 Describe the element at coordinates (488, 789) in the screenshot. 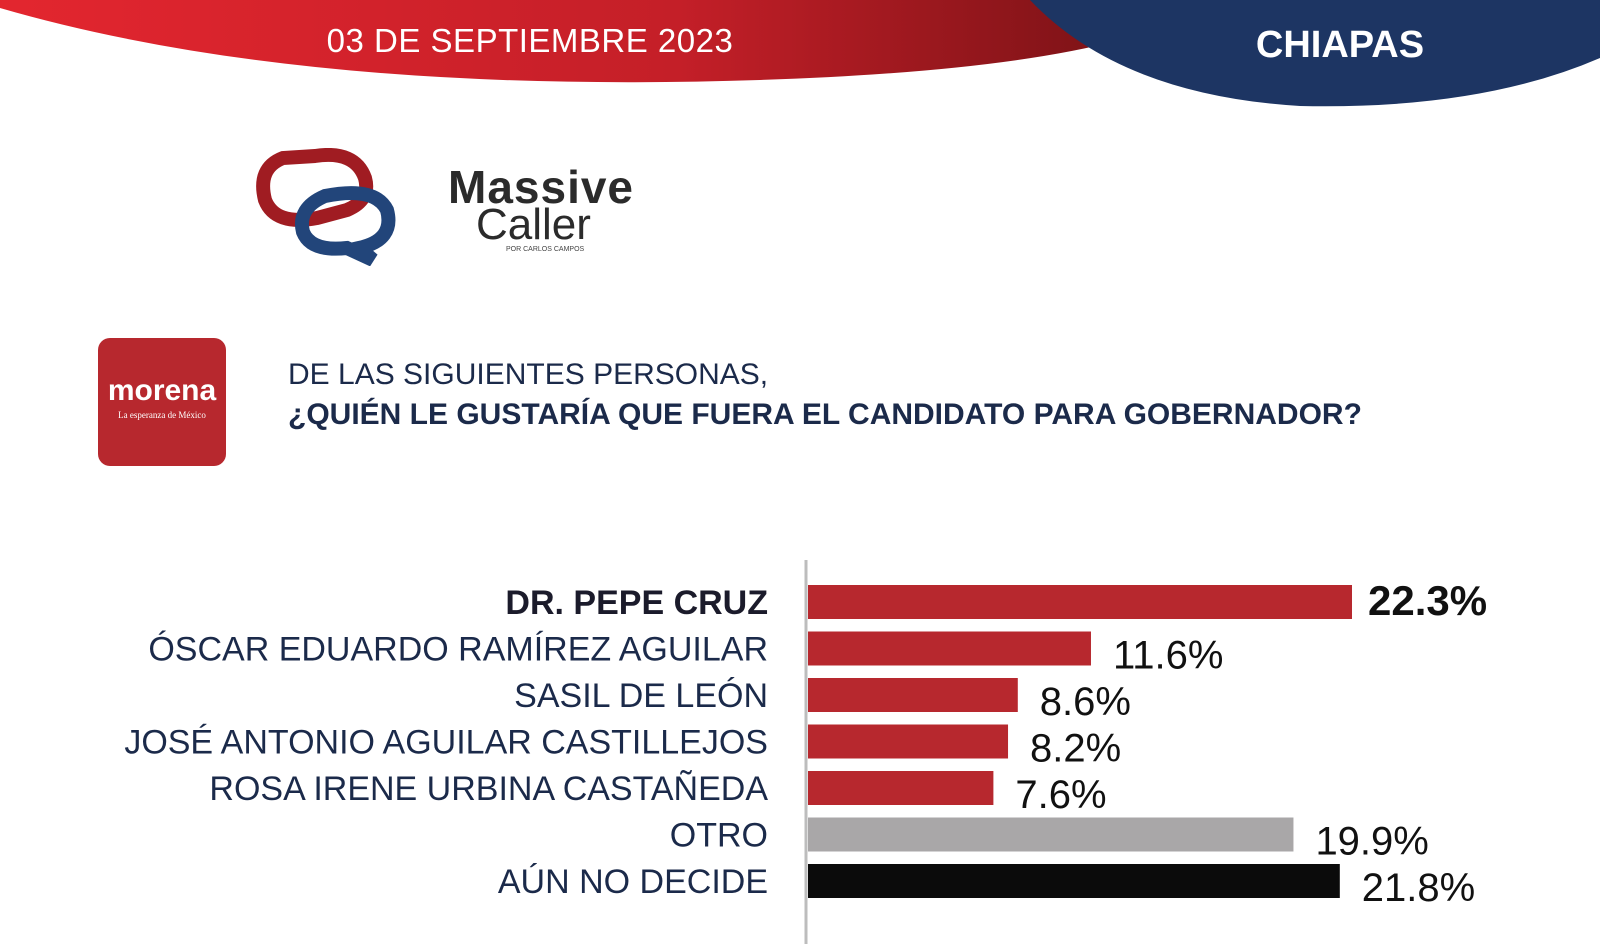

I see `category-label: ROSA IRENE URBINA CASTAÑEDA` at that location.